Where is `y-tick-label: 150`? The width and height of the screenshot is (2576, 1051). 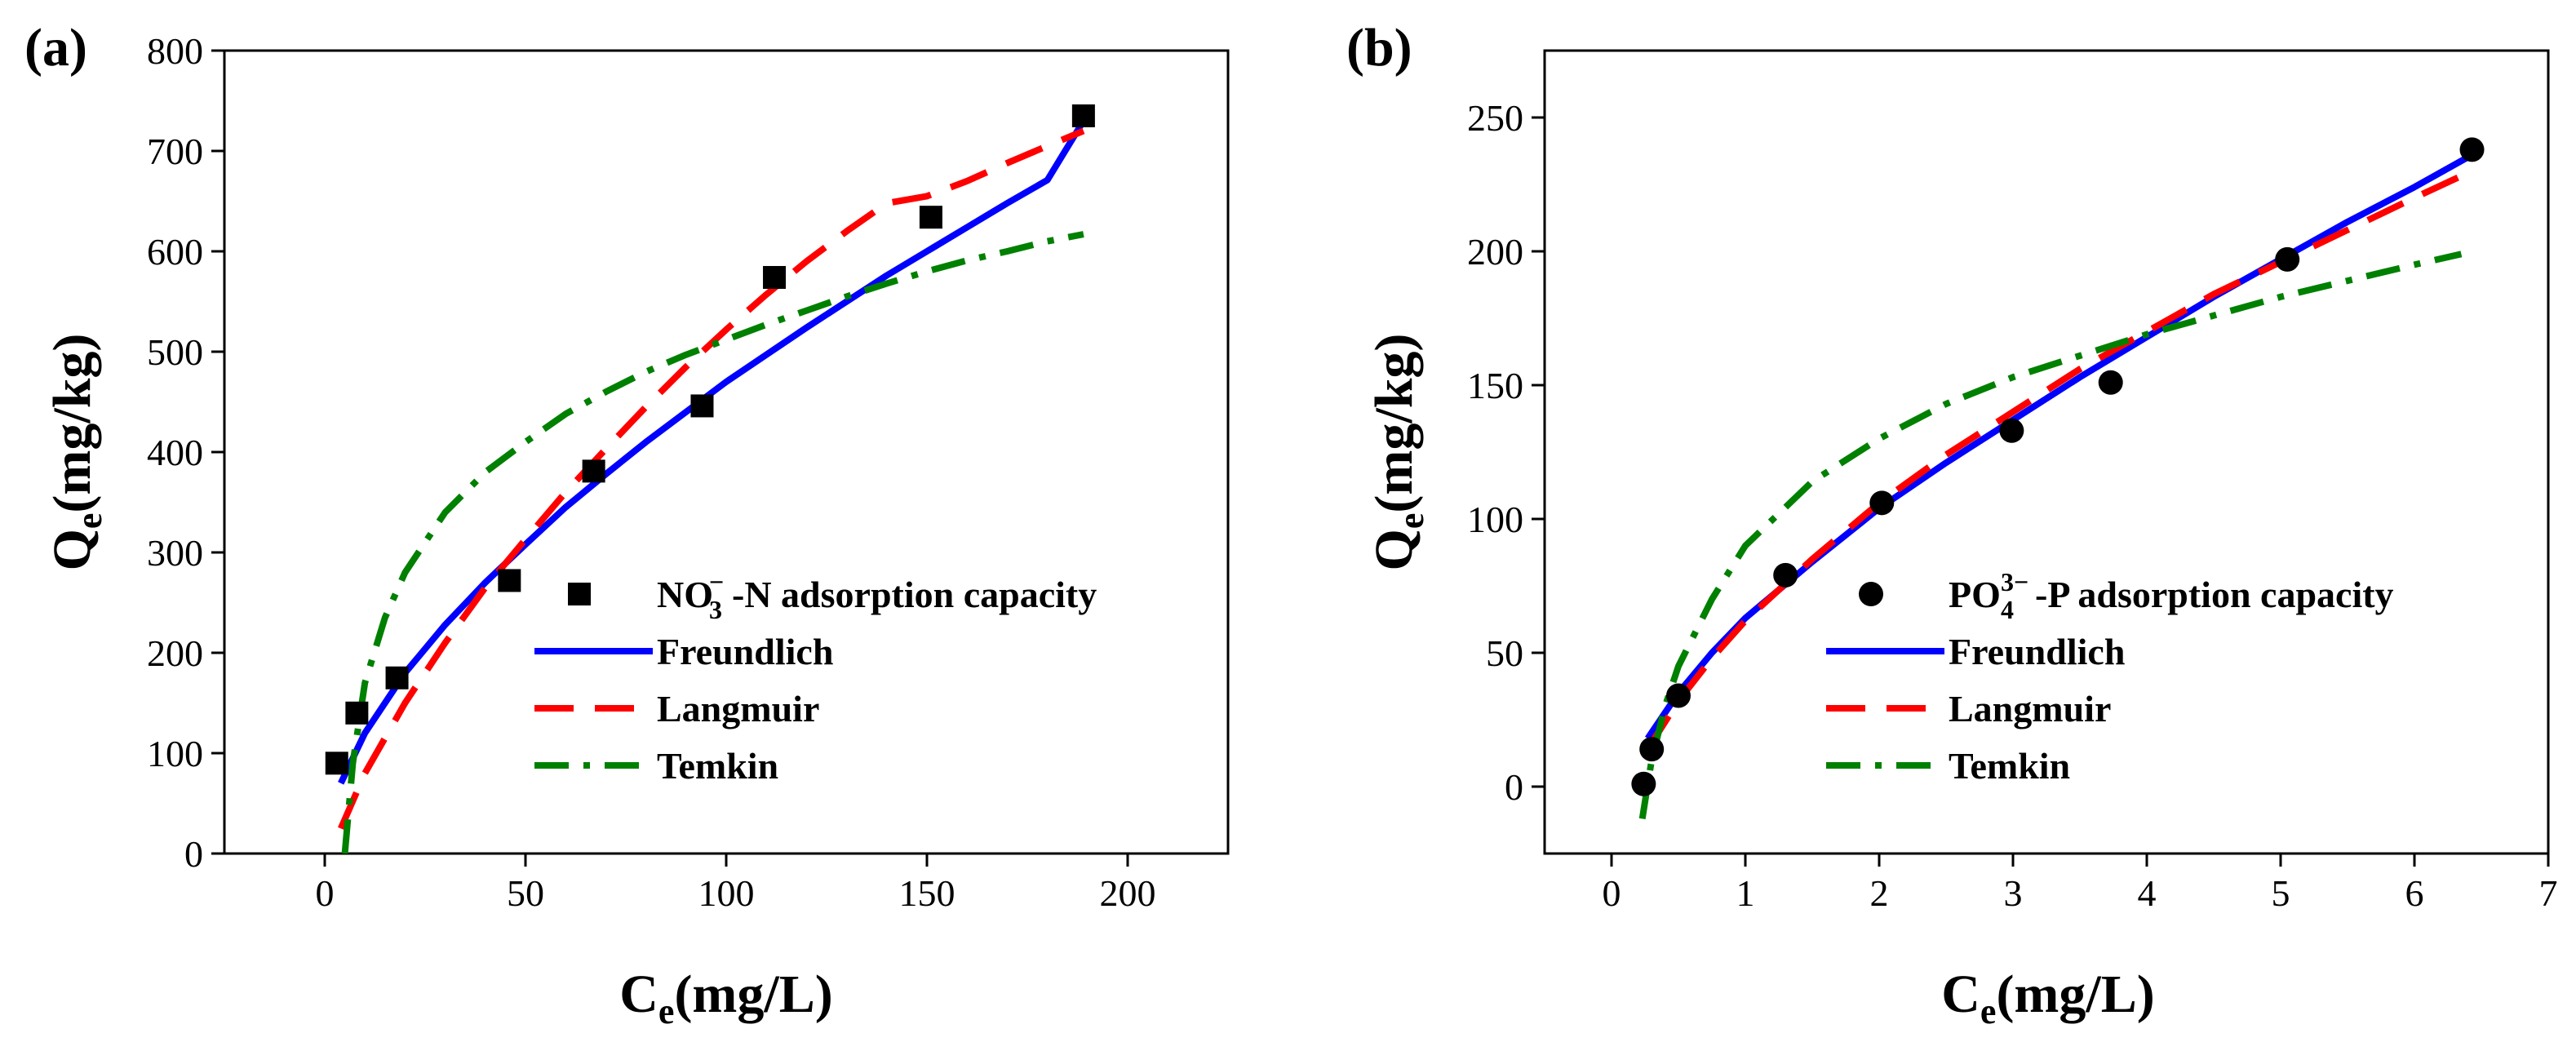
y-tick-label: 150 is located at coordinates (1495, 385).